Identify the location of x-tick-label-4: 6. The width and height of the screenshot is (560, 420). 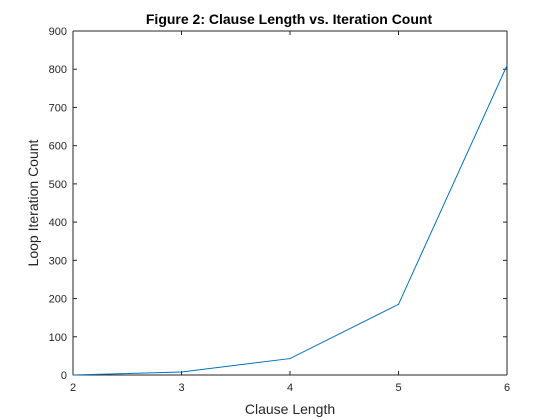
(507, 388).